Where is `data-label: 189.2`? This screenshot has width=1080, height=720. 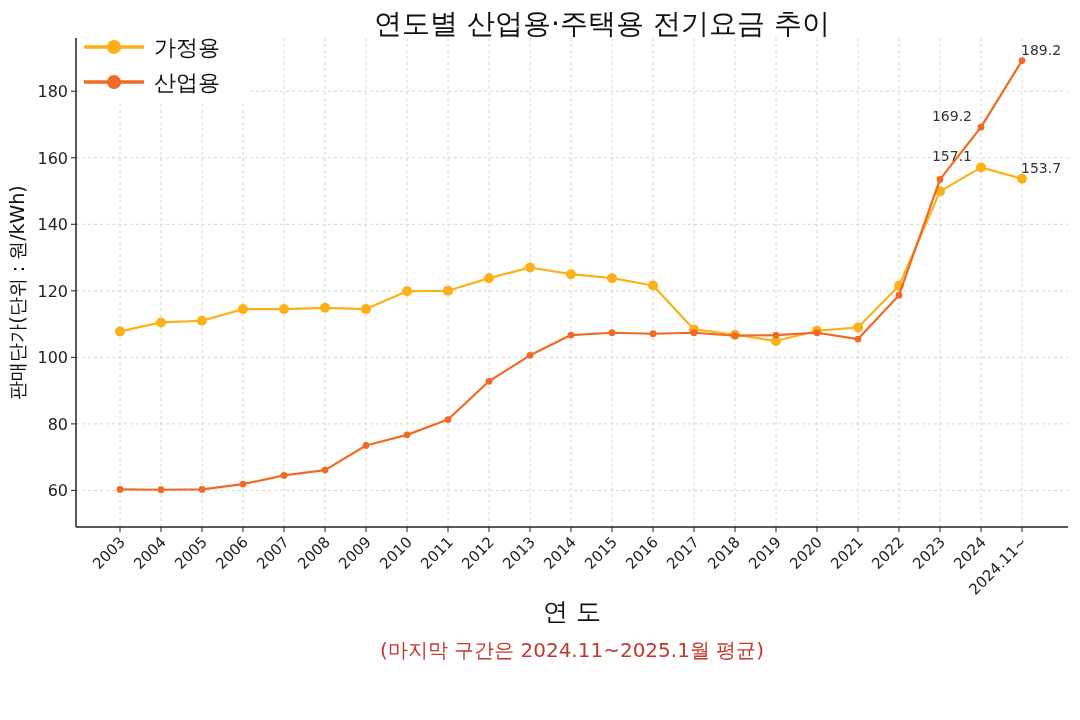 data-label: 189.2 is located at coordinates (1041, 49).